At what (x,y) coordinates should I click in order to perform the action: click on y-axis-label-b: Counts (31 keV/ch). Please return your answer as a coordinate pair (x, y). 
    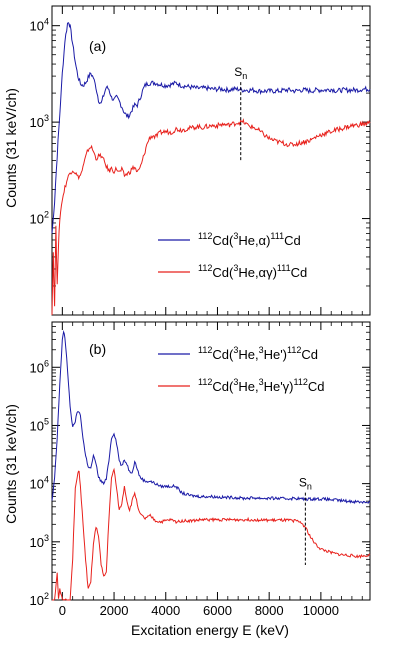
    Looking at the image, I should click on (11, 464).